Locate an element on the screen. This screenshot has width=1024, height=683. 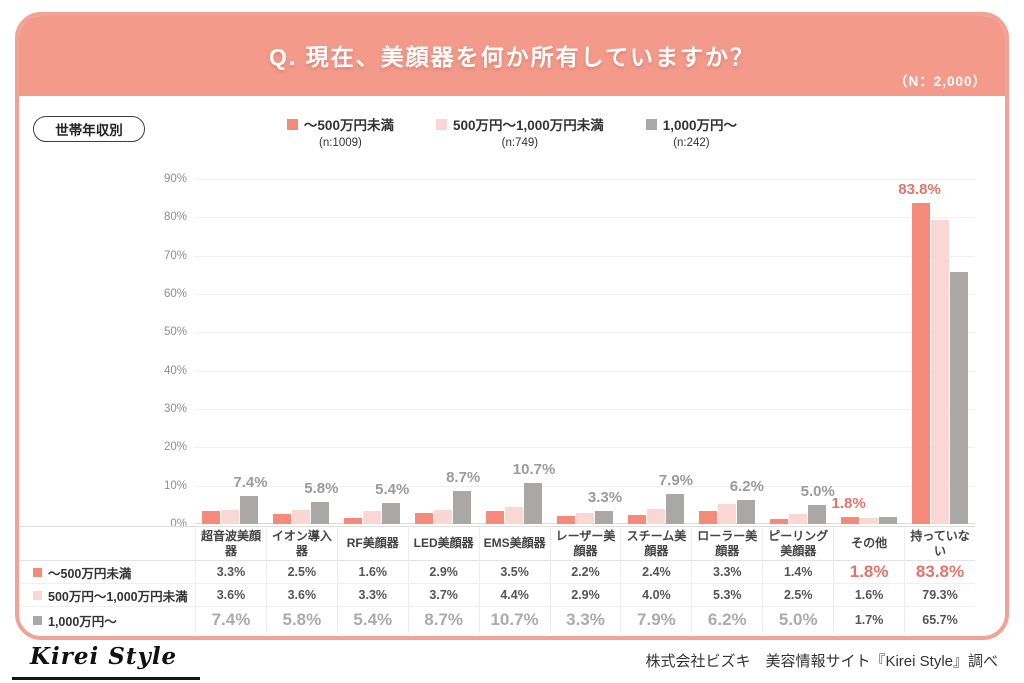
legend-label: 1,000万円～ is located at coordinates (700, 125).